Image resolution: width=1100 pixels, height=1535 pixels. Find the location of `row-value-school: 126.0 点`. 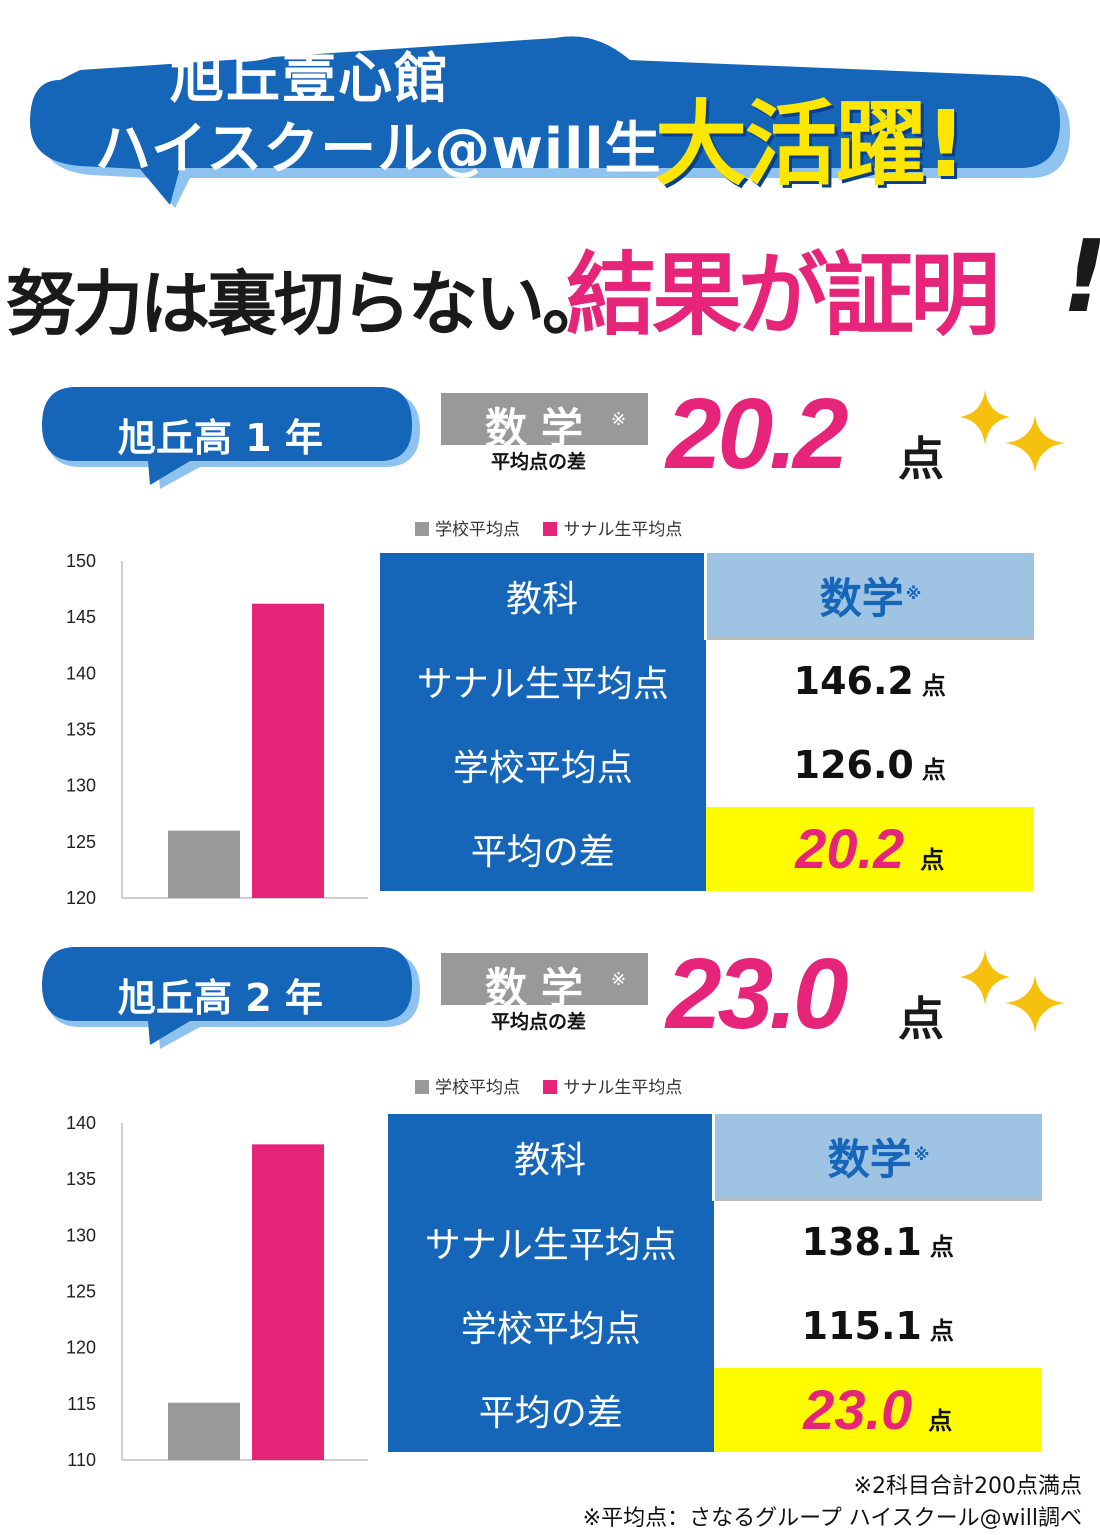

row-value-school: 126.0 点 is located at coordinates (869, 764).